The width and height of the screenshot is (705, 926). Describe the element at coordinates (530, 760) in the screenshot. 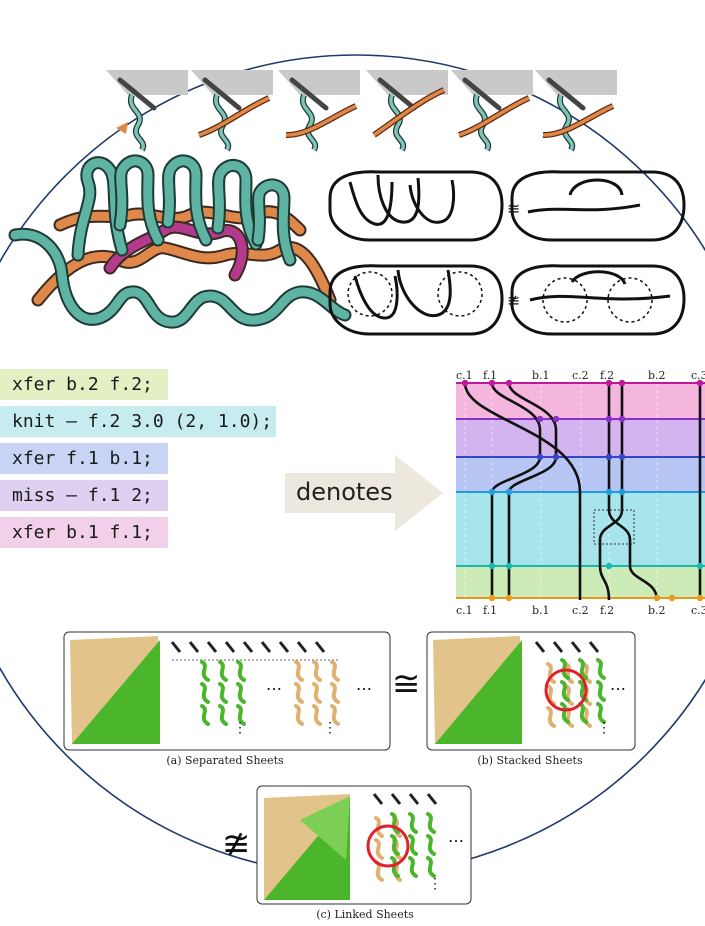

I see `caption-stacked: (b) Stacked Sheets` at that location.